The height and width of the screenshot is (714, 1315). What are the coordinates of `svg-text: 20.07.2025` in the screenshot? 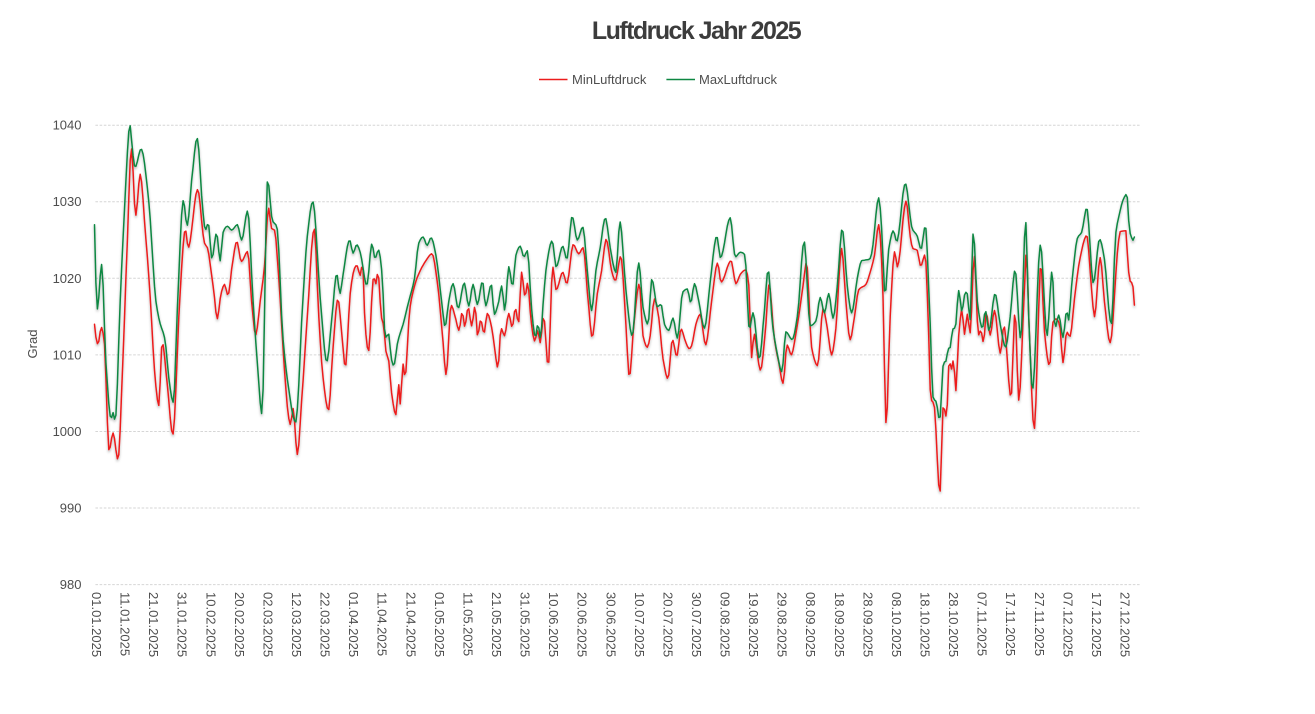 It's located at (667, 624).